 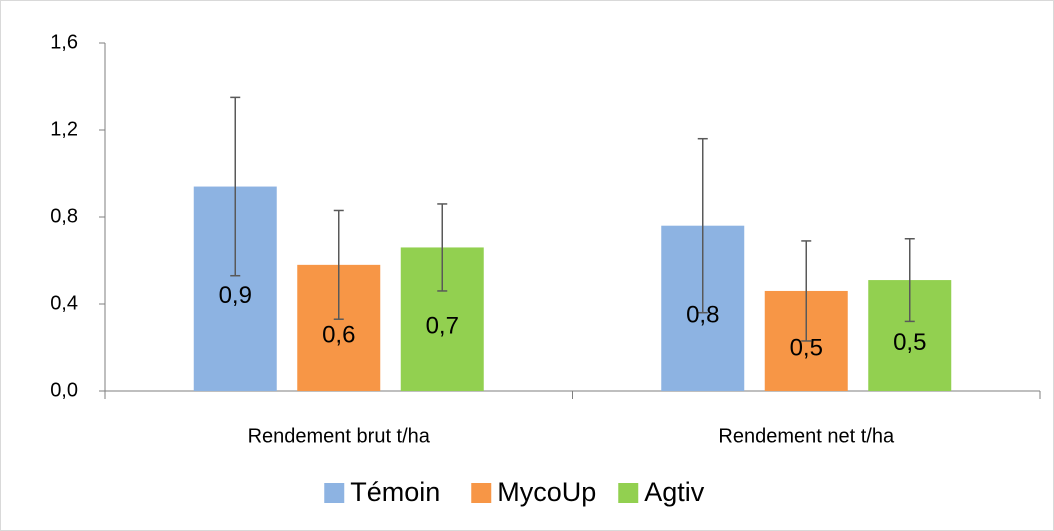 I want to click on data-label: 0,6, so click(x=338, y=334).